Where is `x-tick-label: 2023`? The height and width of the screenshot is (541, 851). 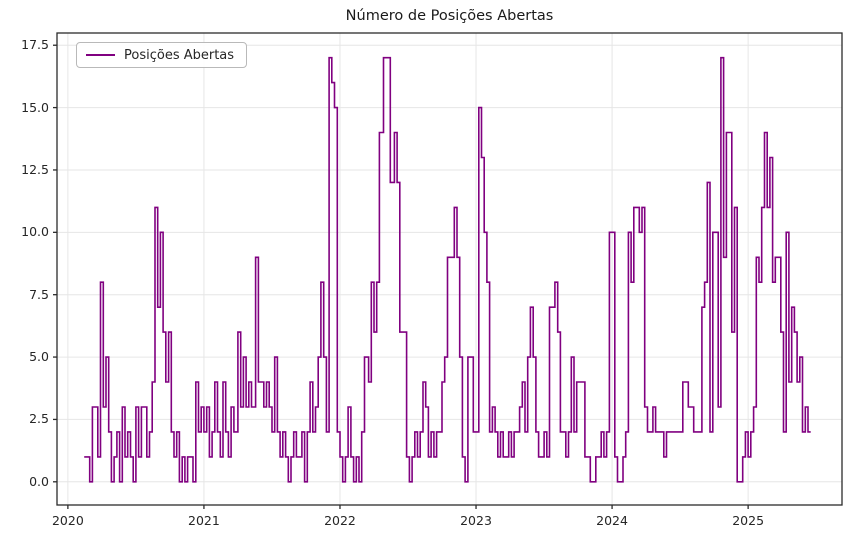
x-tick-label: 2023 is located at coordinates (476, 520).